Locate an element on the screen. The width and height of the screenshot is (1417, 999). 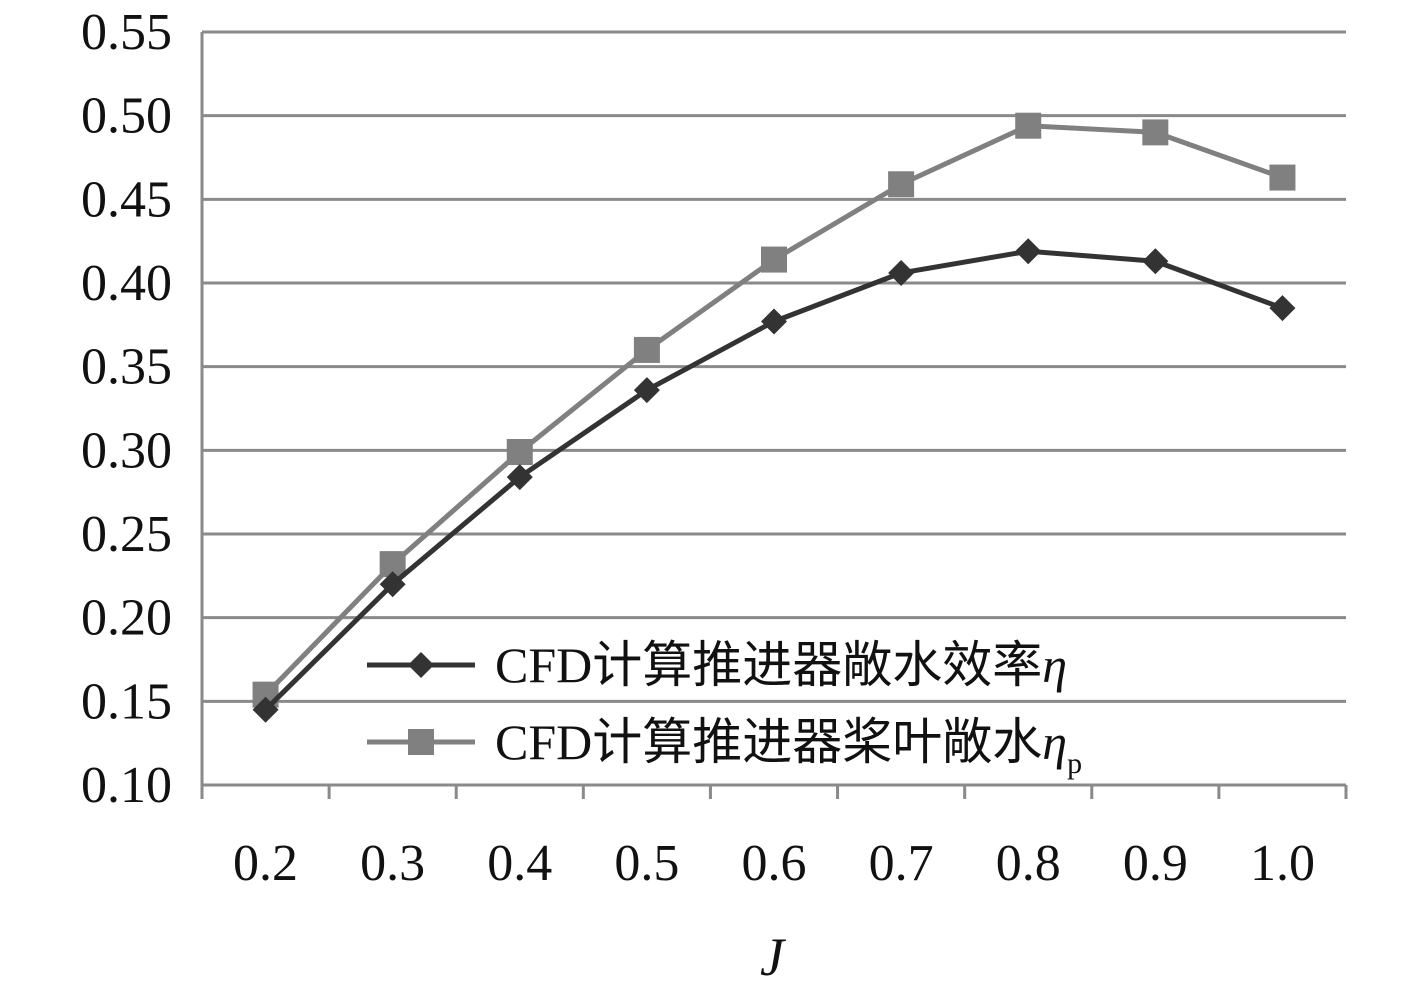
legend: CFD计算推进器敞水效率η CFD计算推进器桨叶敞水ηp is located at coordinates (724, 708).